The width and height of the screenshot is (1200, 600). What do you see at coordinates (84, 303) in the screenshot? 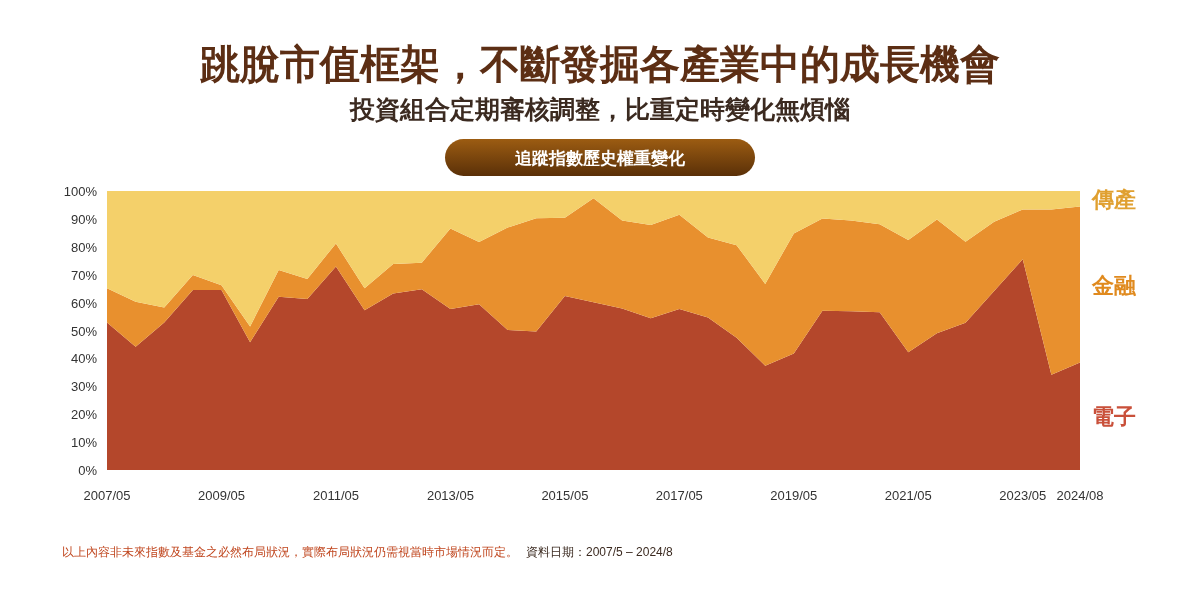
I see `y-tick-label: 60%` at bounding box center [84, 303].